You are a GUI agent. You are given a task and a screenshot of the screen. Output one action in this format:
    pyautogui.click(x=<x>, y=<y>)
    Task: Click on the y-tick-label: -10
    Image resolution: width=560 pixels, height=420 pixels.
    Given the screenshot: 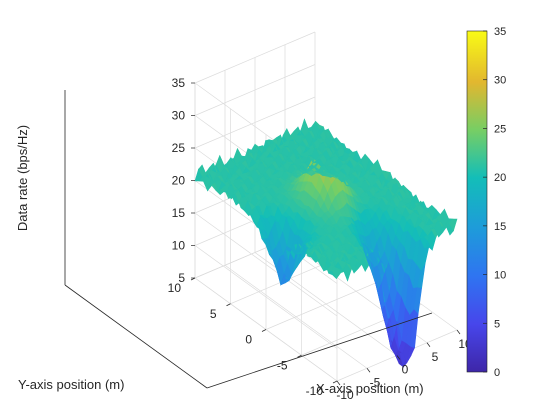 What is the action you would take?
    pyautogui.click(x=315, y=391)
    